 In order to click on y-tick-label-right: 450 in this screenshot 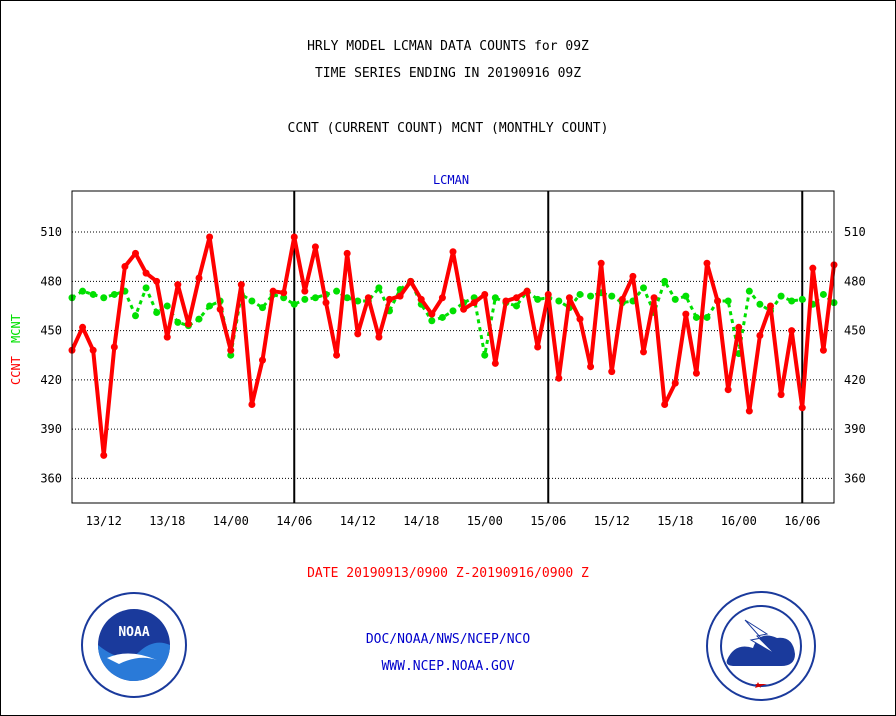, I will do `click(855, 331)`.